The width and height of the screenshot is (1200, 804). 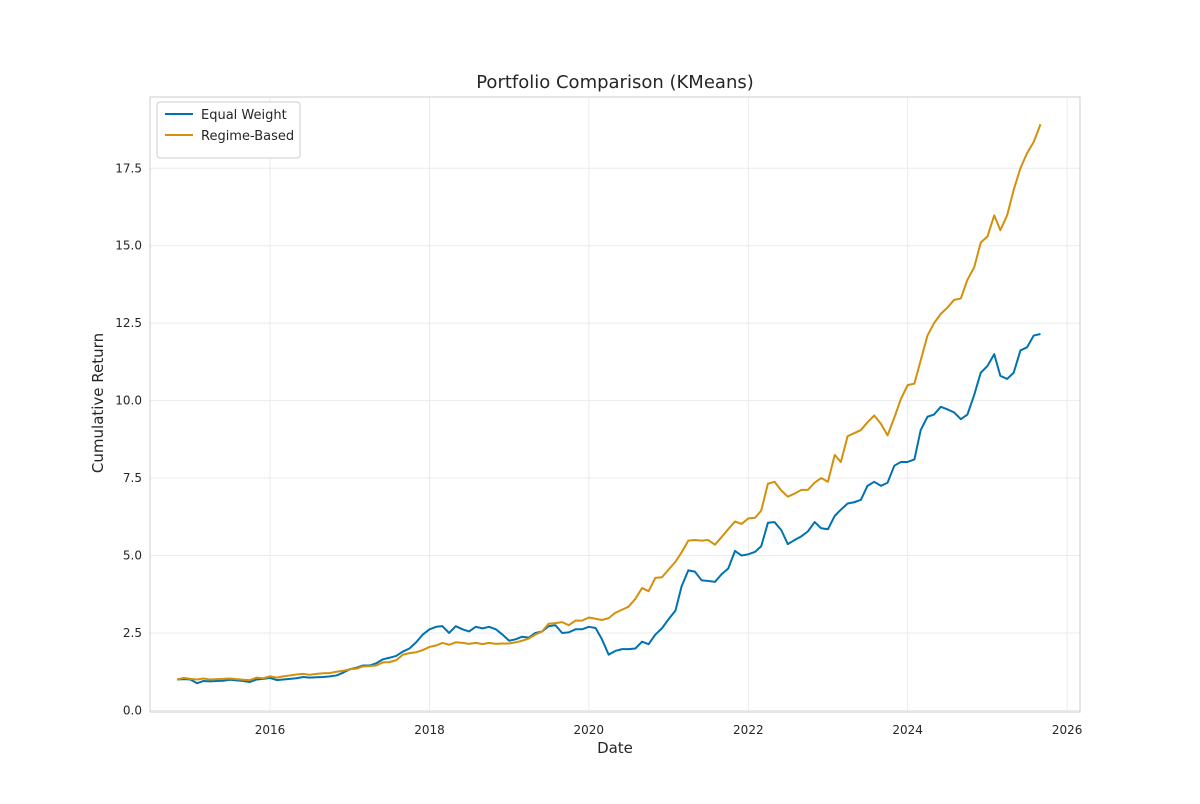 I want to click on legend-label: Regime-Based, so click(x=247, y=136).